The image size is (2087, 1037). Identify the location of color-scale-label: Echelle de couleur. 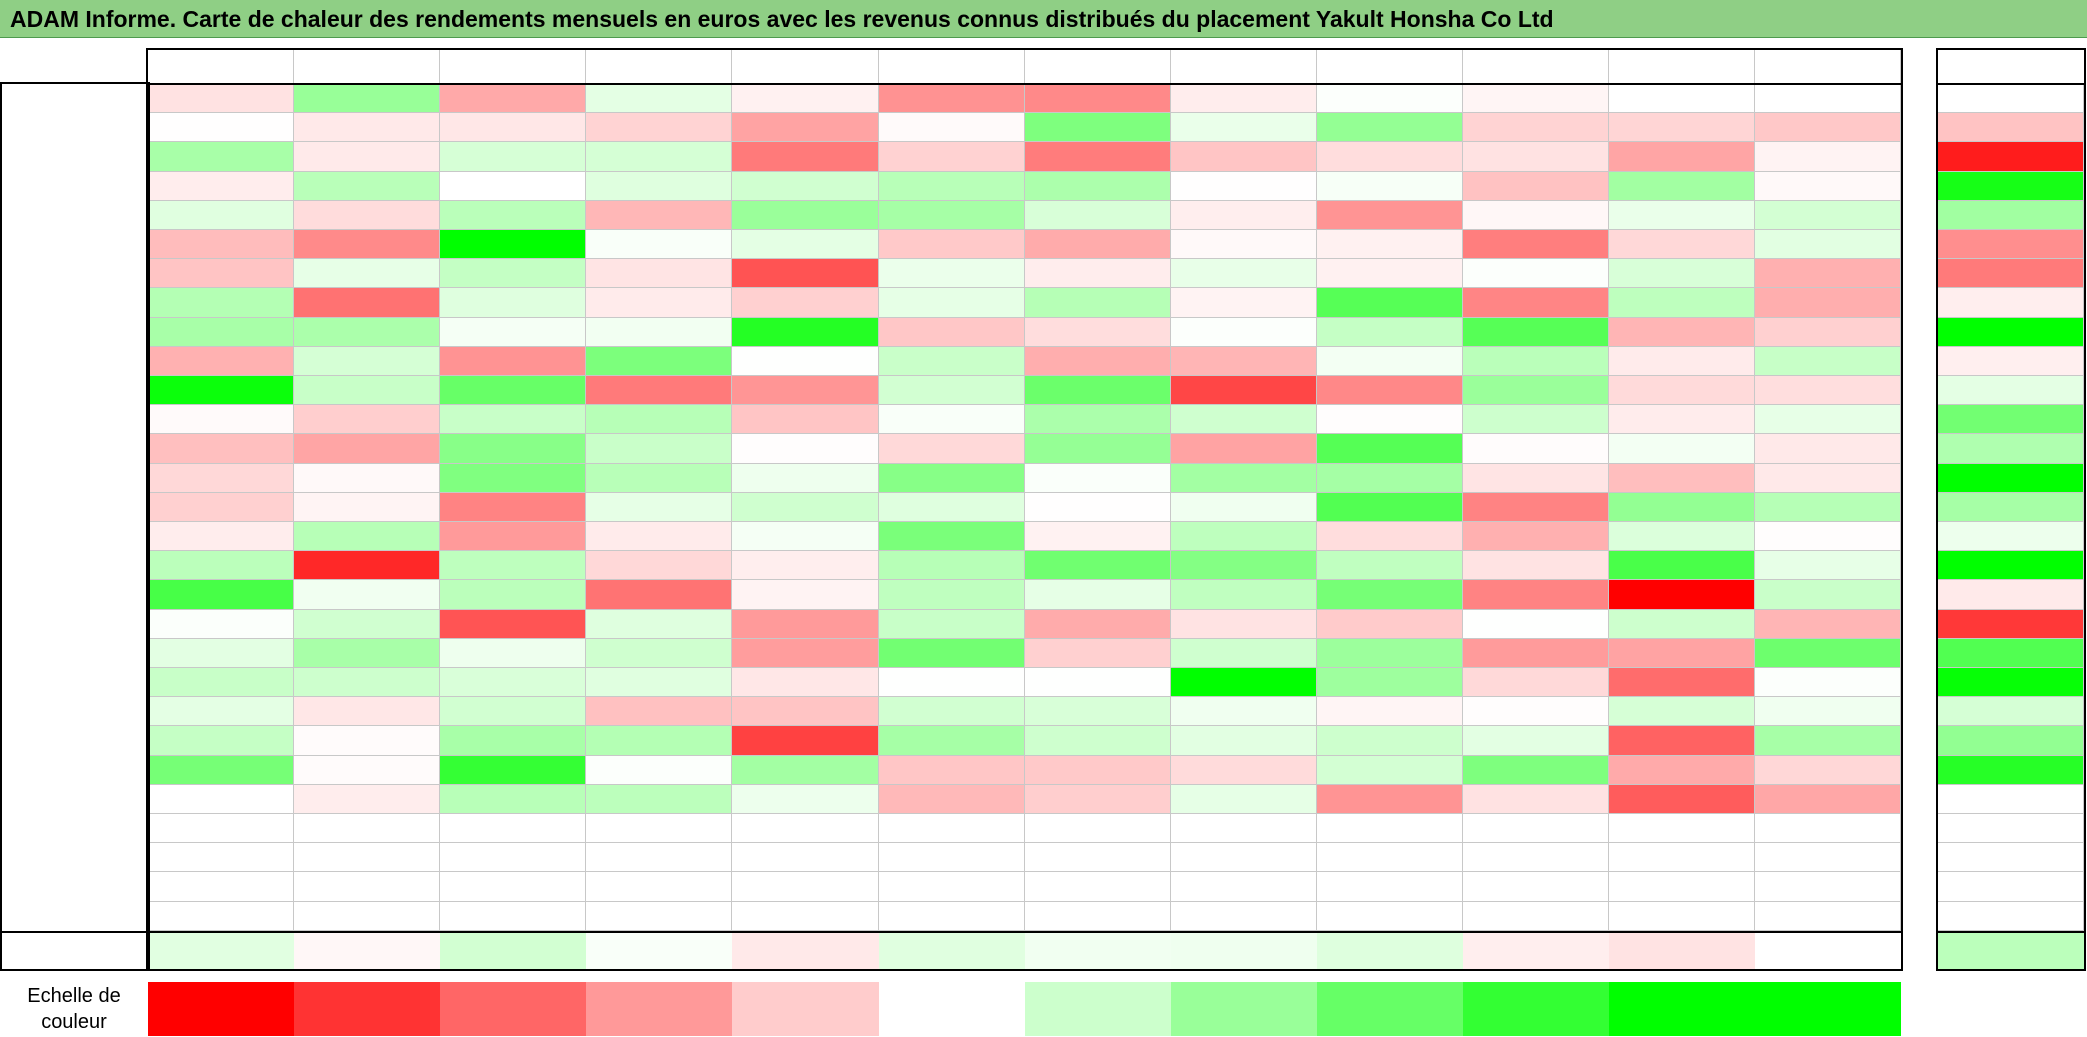
(74, 1008).